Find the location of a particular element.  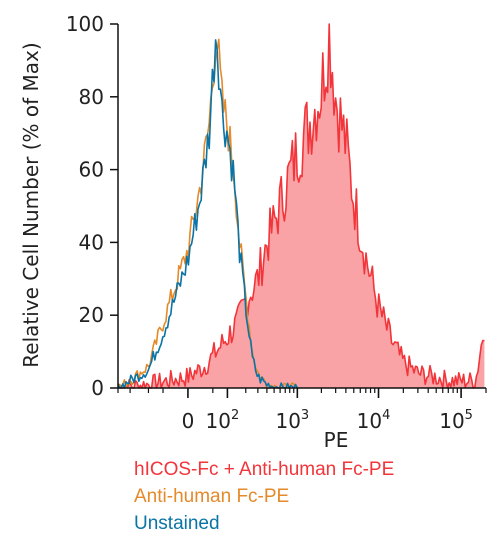

y-tick-label: 100 is located at coordinates (85, 24).